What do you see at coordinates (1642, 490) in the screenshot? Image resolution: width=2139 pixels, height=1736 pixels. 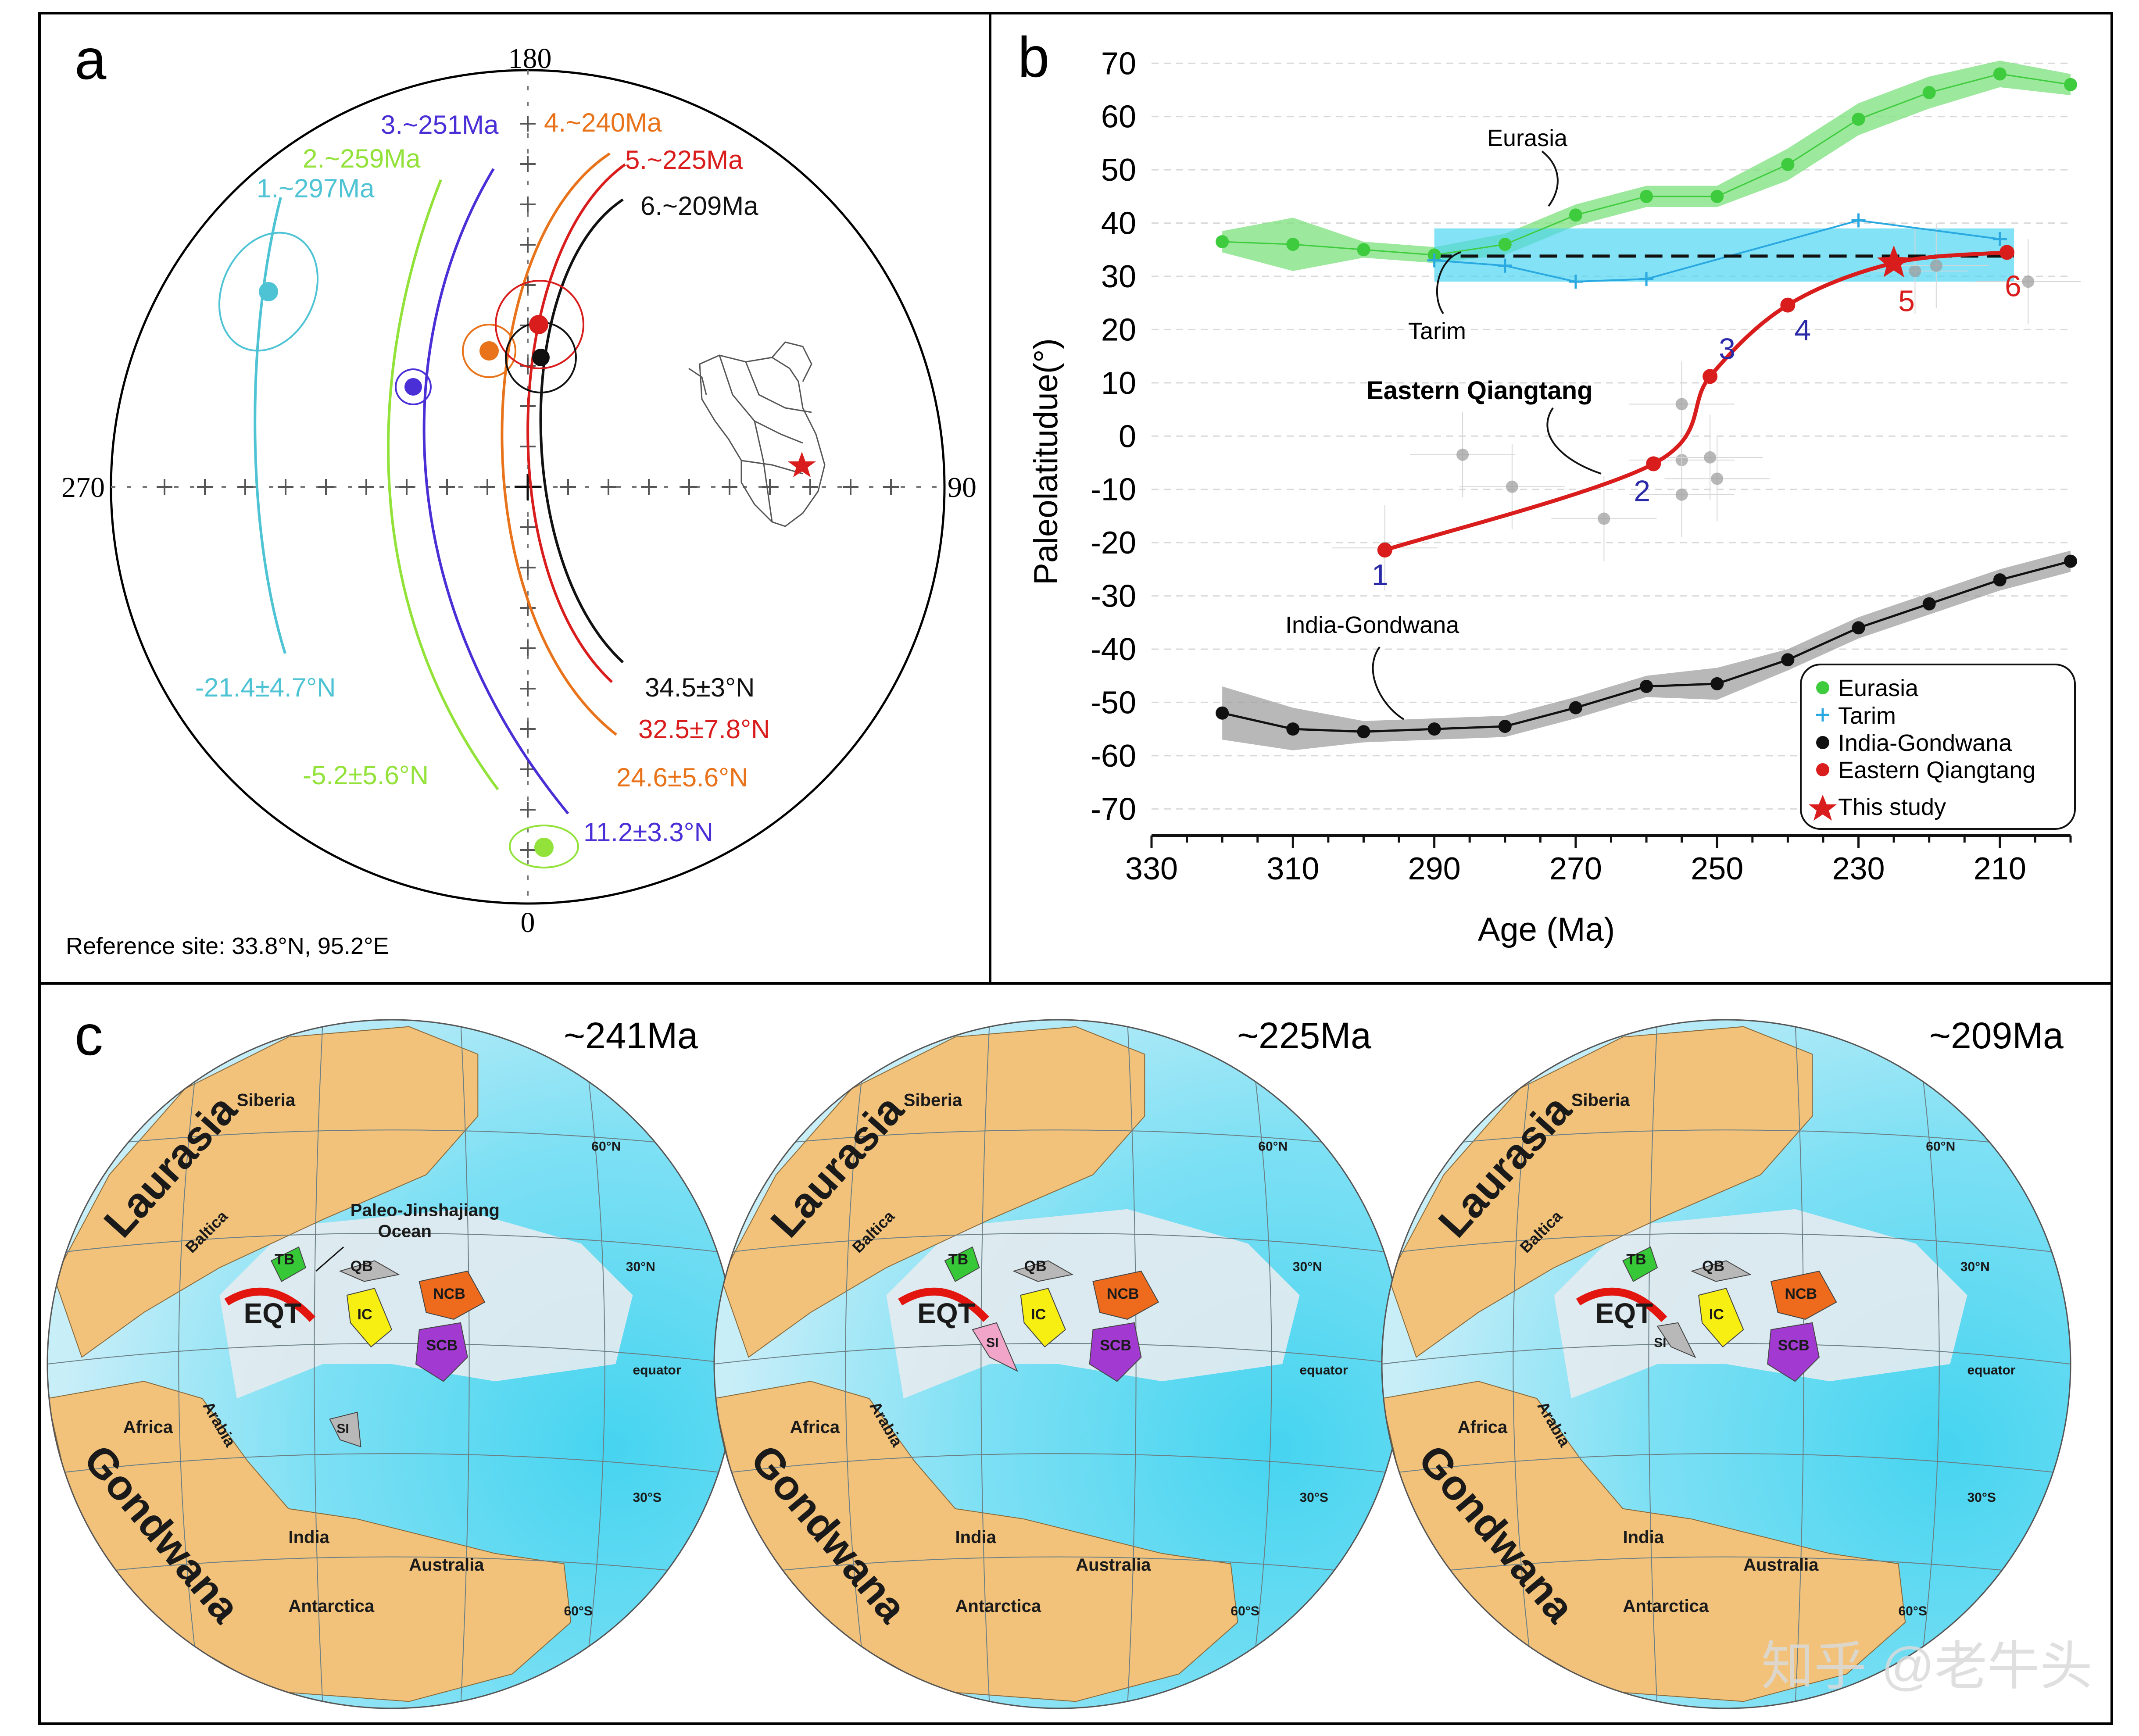 I see `eq-point-label: 2` at bounding box center [1642, 490].